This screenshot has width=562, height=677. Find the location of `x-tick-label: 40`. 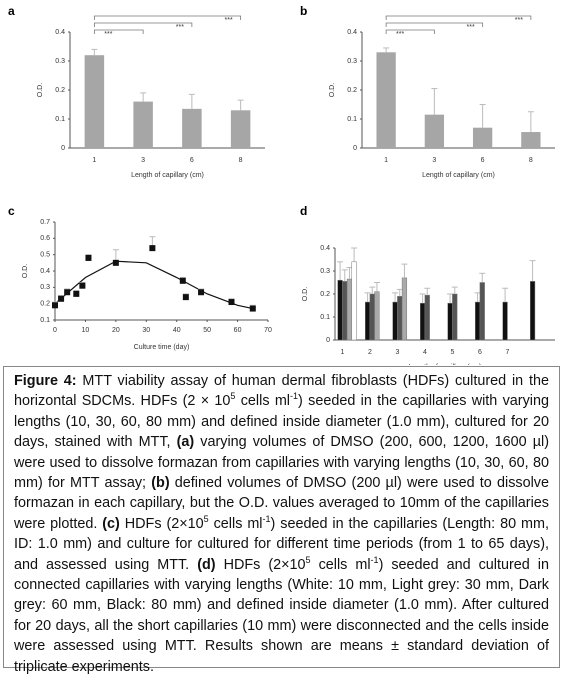

x-tick-label: 40 is located at coordinates (177, 330).